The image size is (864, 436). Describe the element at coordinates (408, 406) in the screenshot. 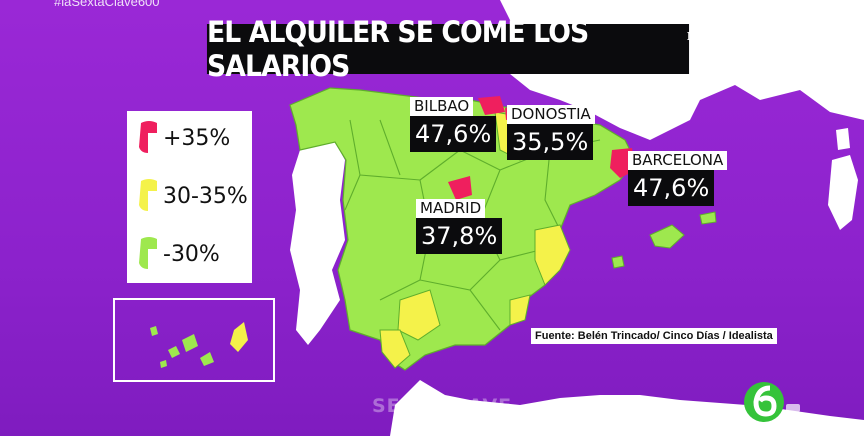

I see `show-watermark-left: SEXTA` at that location.